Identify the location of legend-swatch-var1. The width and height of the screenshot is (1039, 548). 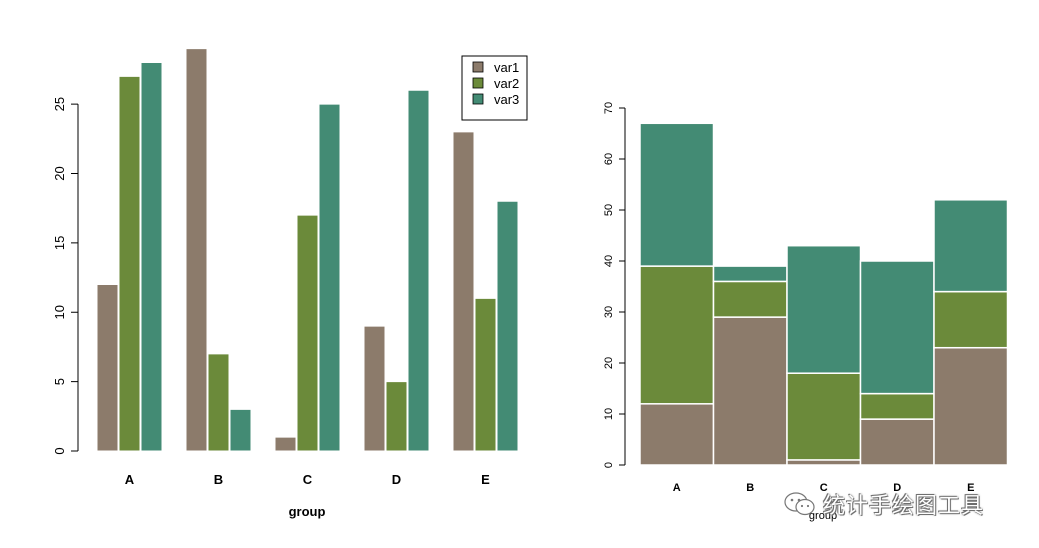
(478, 67).